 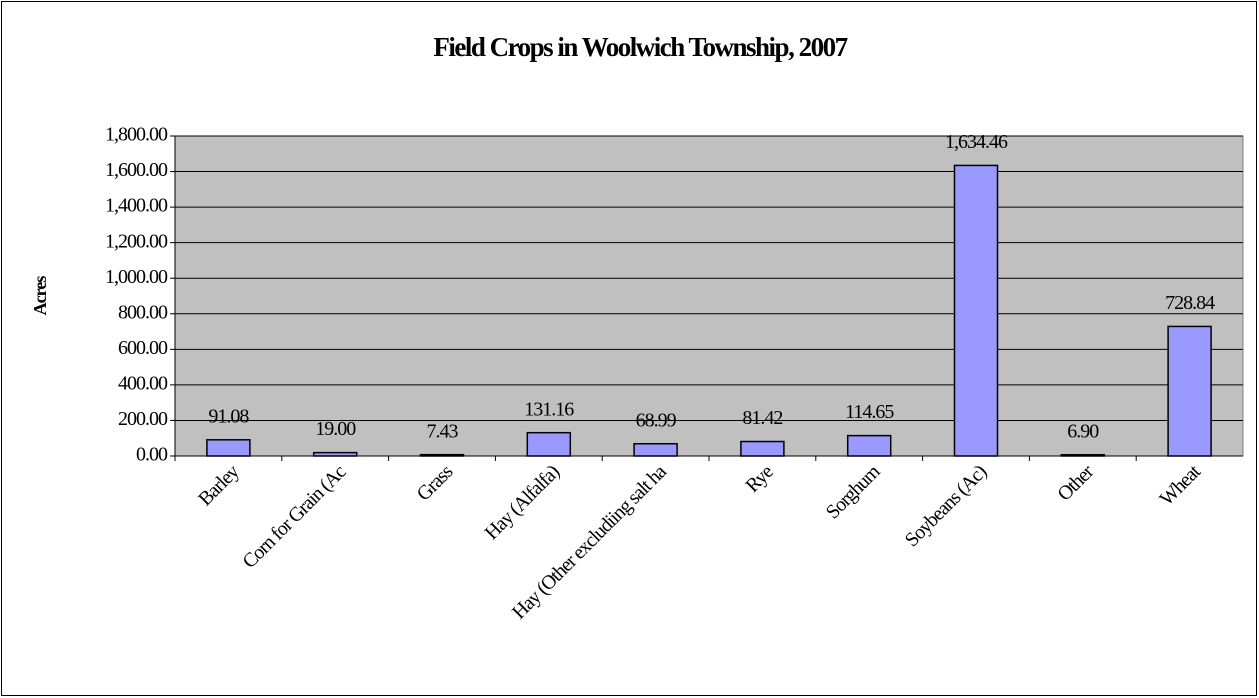 I want to click on y-tick-label: 1,200.00, so click(x=136, y=241).